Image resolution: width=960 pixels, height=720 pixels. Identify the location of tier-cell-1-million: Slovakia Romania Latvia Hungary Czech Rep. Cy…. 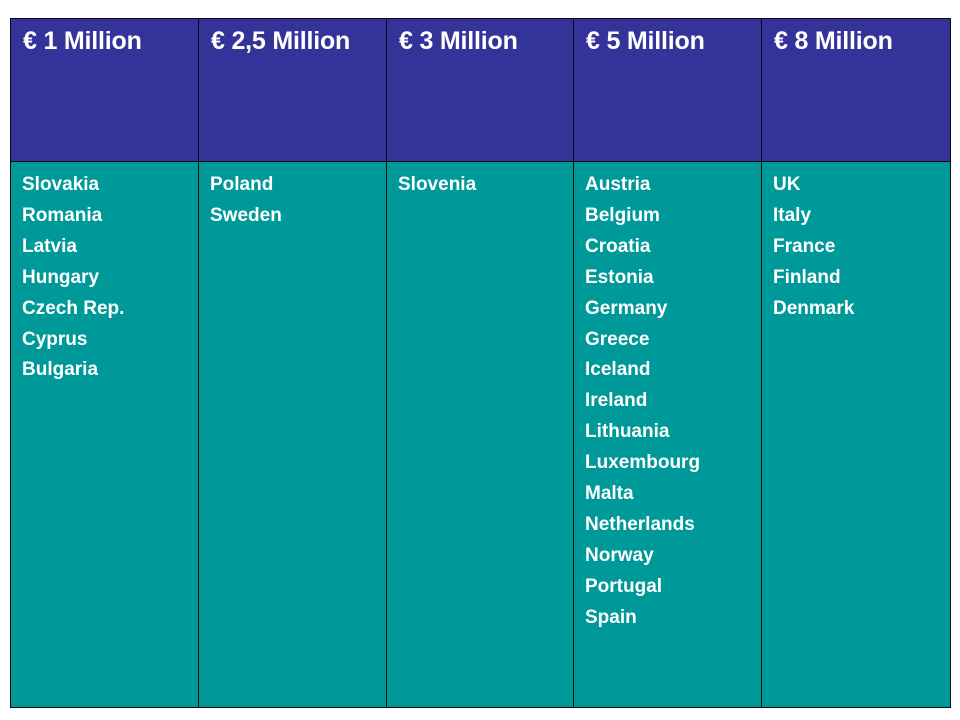
(104, 434).